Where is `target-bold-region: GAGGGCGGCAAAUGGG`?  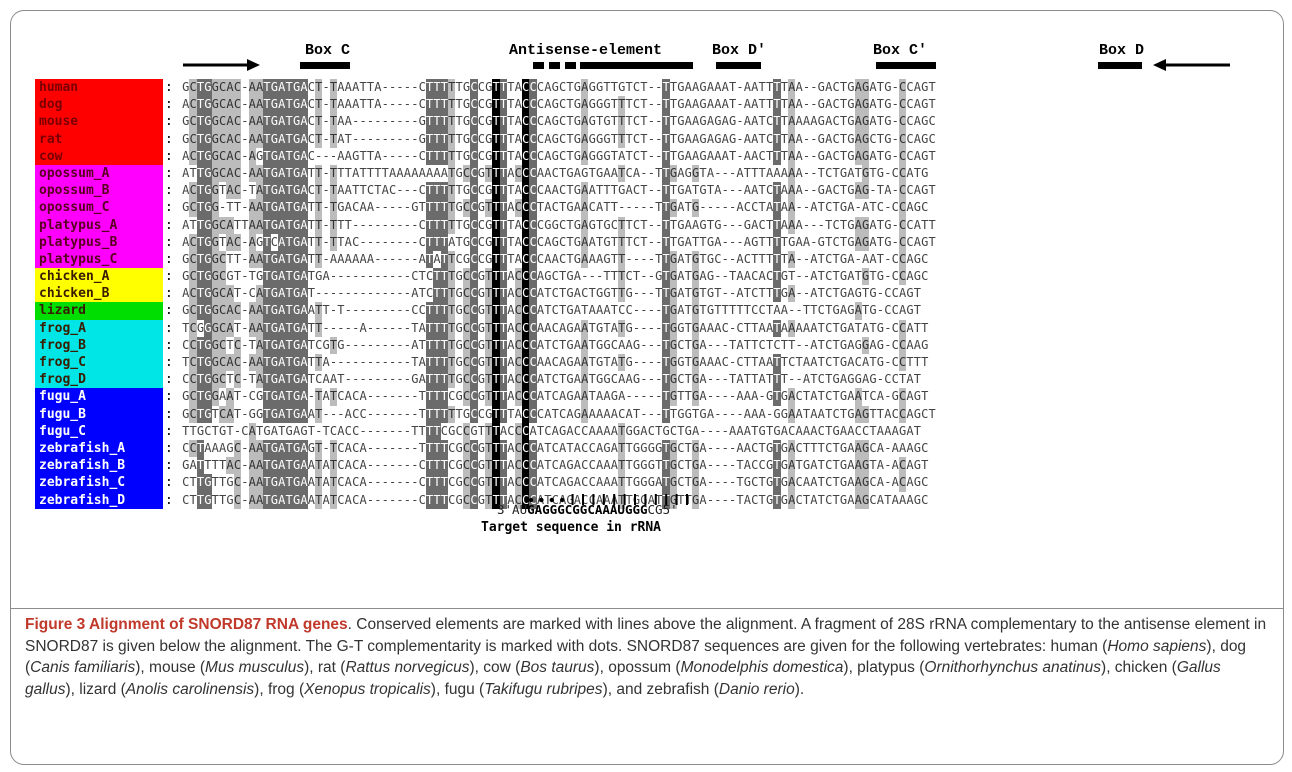 target-bold-region: GAGGGCGGCAAAUGGG is located at coordinates (587, 509).